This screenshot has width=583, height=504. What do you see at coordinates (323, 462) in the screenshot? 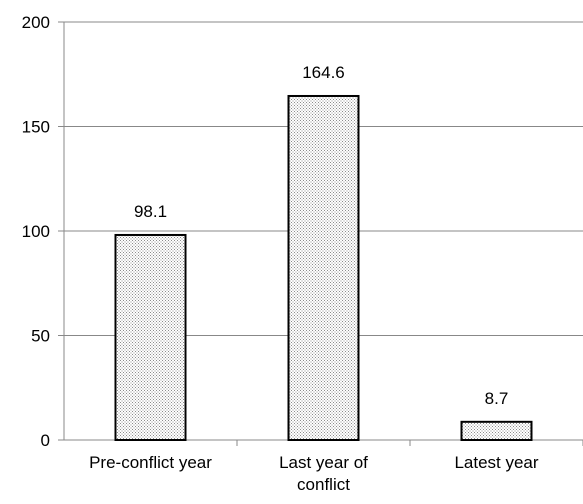
I see `x-category-label-line: Last year of` at bounding box center [323, 462].